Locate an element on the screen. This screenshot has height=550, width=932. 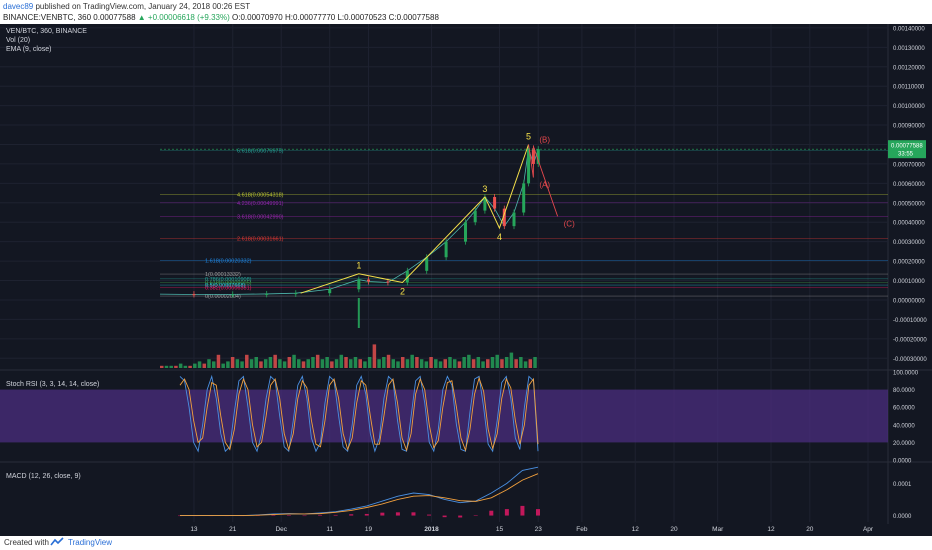
wave-label: 1 is located at coordinates (358, 266).